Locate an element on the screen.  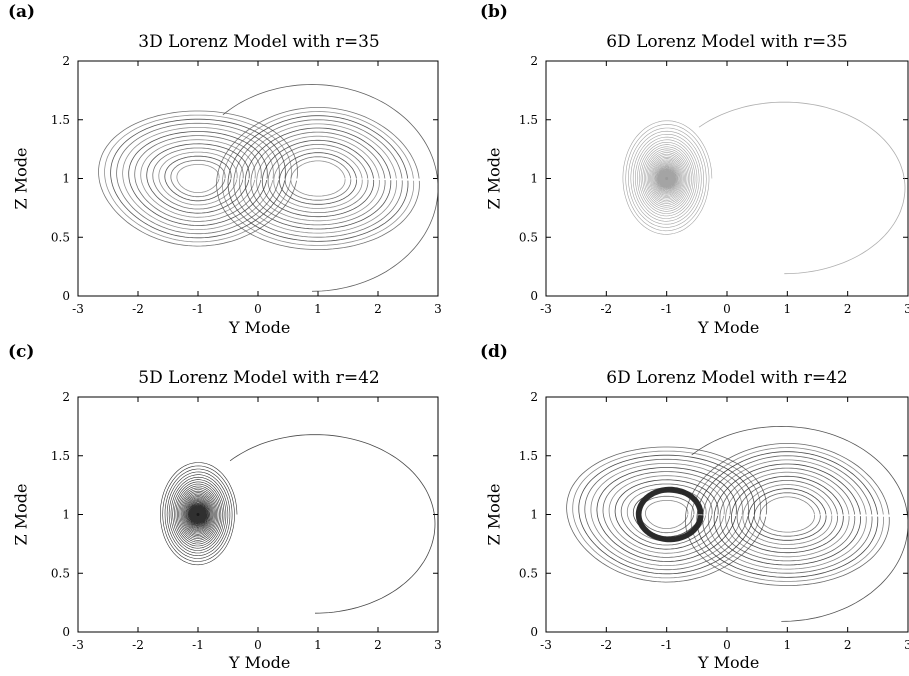
panel-letter: (a) is located at coordinates (22, 12).